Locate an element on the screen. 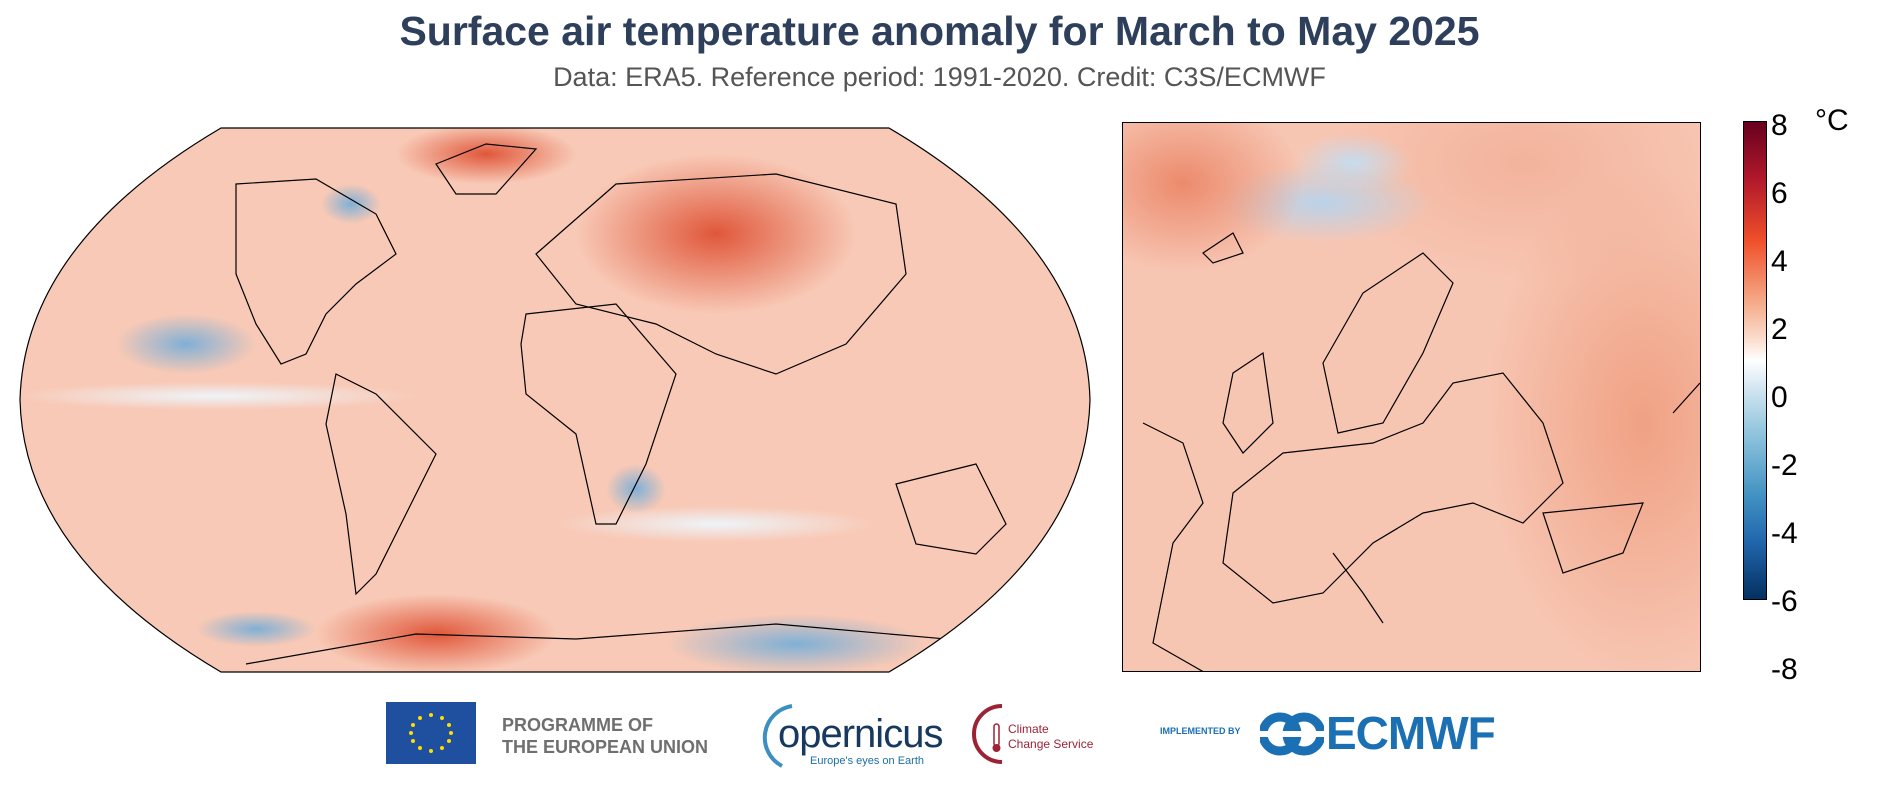 The height and width of the screenshot is (809, 1879). colorbar-tick: -6 is located at coordinates (1784, 601).